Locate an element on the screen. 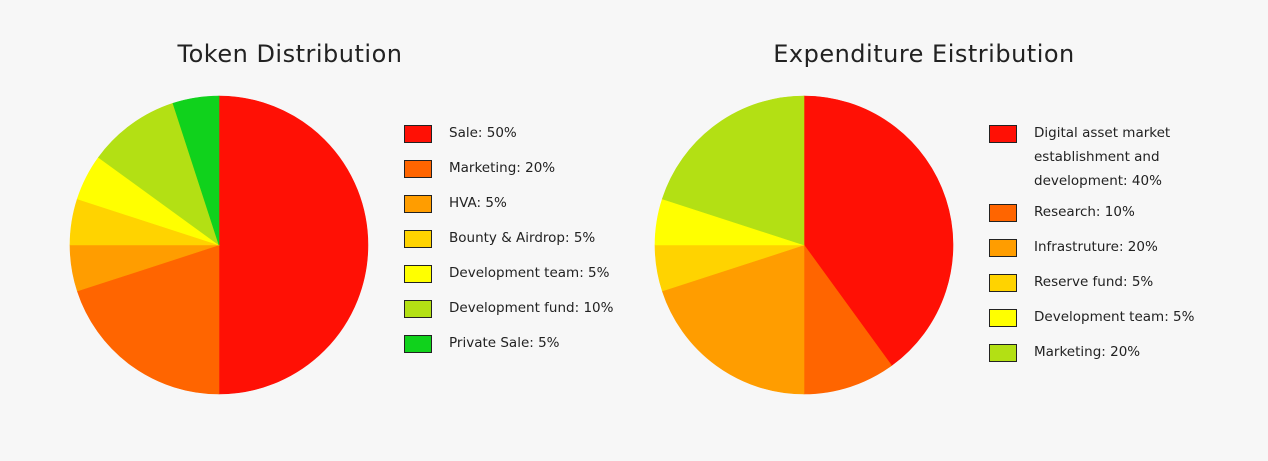  legend-label: Infrastruture: 20% is located at coordinates (1096, 247).